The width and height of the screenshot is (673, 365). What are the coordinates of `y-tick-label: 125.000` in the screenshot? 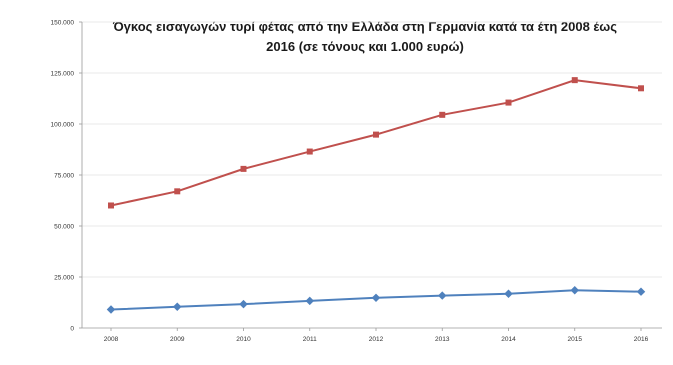 It's located at (63, 74).